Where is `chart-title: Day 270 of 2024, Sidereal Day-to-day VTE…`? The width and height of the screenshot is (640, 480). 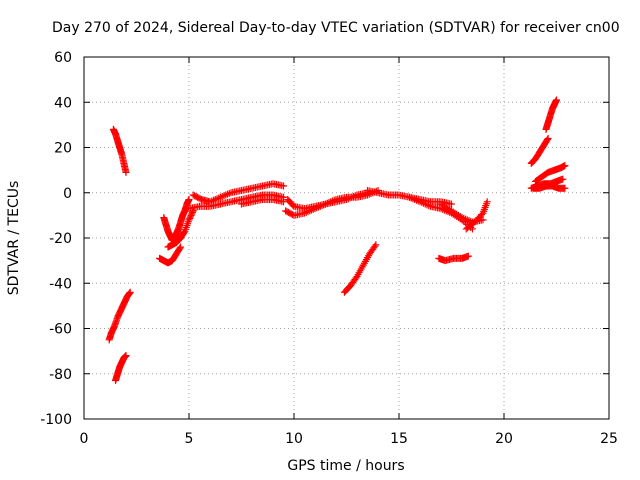
chart-title: Day 270 of 2024, Sidereal Day-to-day VTE… is located at coordinates (336, 28).